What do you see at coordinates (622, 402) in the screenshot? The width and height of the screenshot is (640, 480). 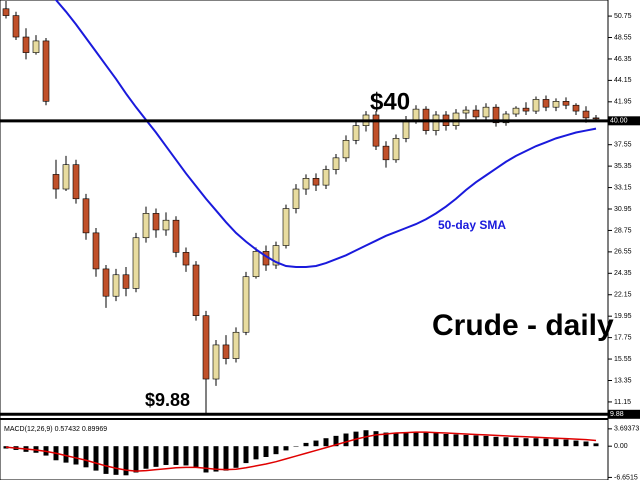 I see `y-tick-label: 11.15` at bounding box center [622, 402].